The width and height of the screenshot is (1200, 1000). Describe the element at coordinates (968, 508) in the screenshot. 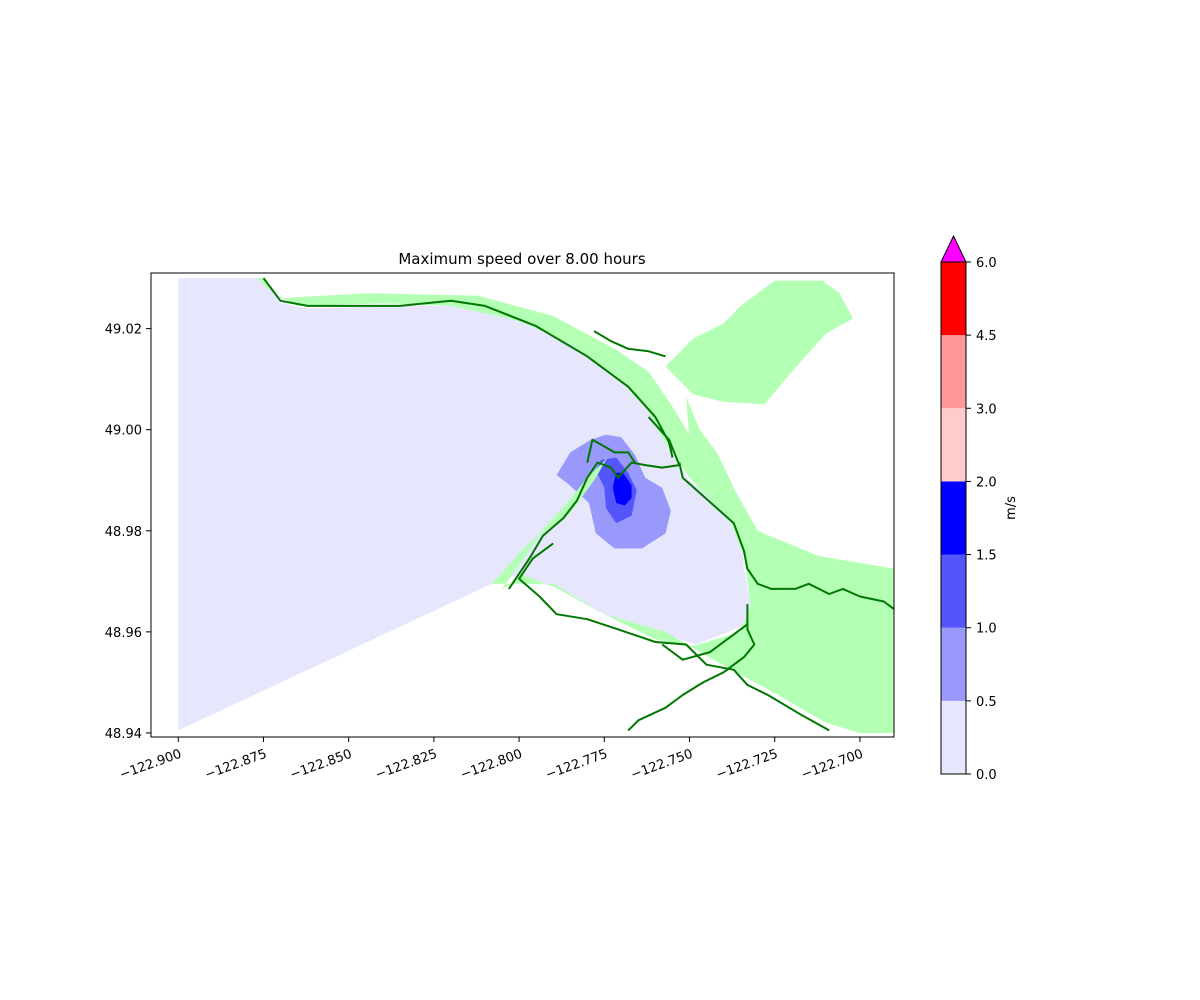

I see `colorbar: 0.0 0.5 1.0 1.5 2.0 3.0 4.5 6.0` at that location.